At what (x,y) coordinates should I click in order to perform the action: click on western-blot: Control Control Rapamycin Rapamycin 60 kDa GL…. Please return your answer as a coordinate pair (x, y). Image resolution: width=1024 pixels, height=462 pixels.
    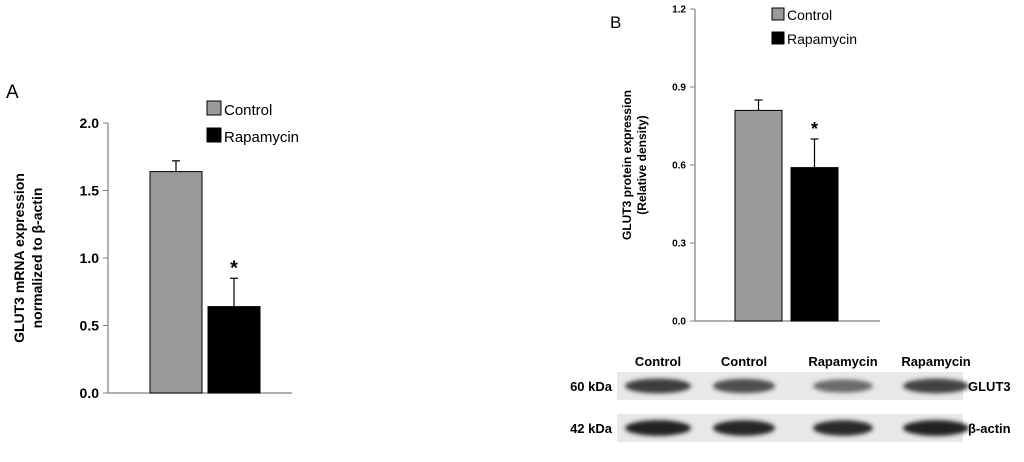
    Looking at the image, I should click on (790, 398).